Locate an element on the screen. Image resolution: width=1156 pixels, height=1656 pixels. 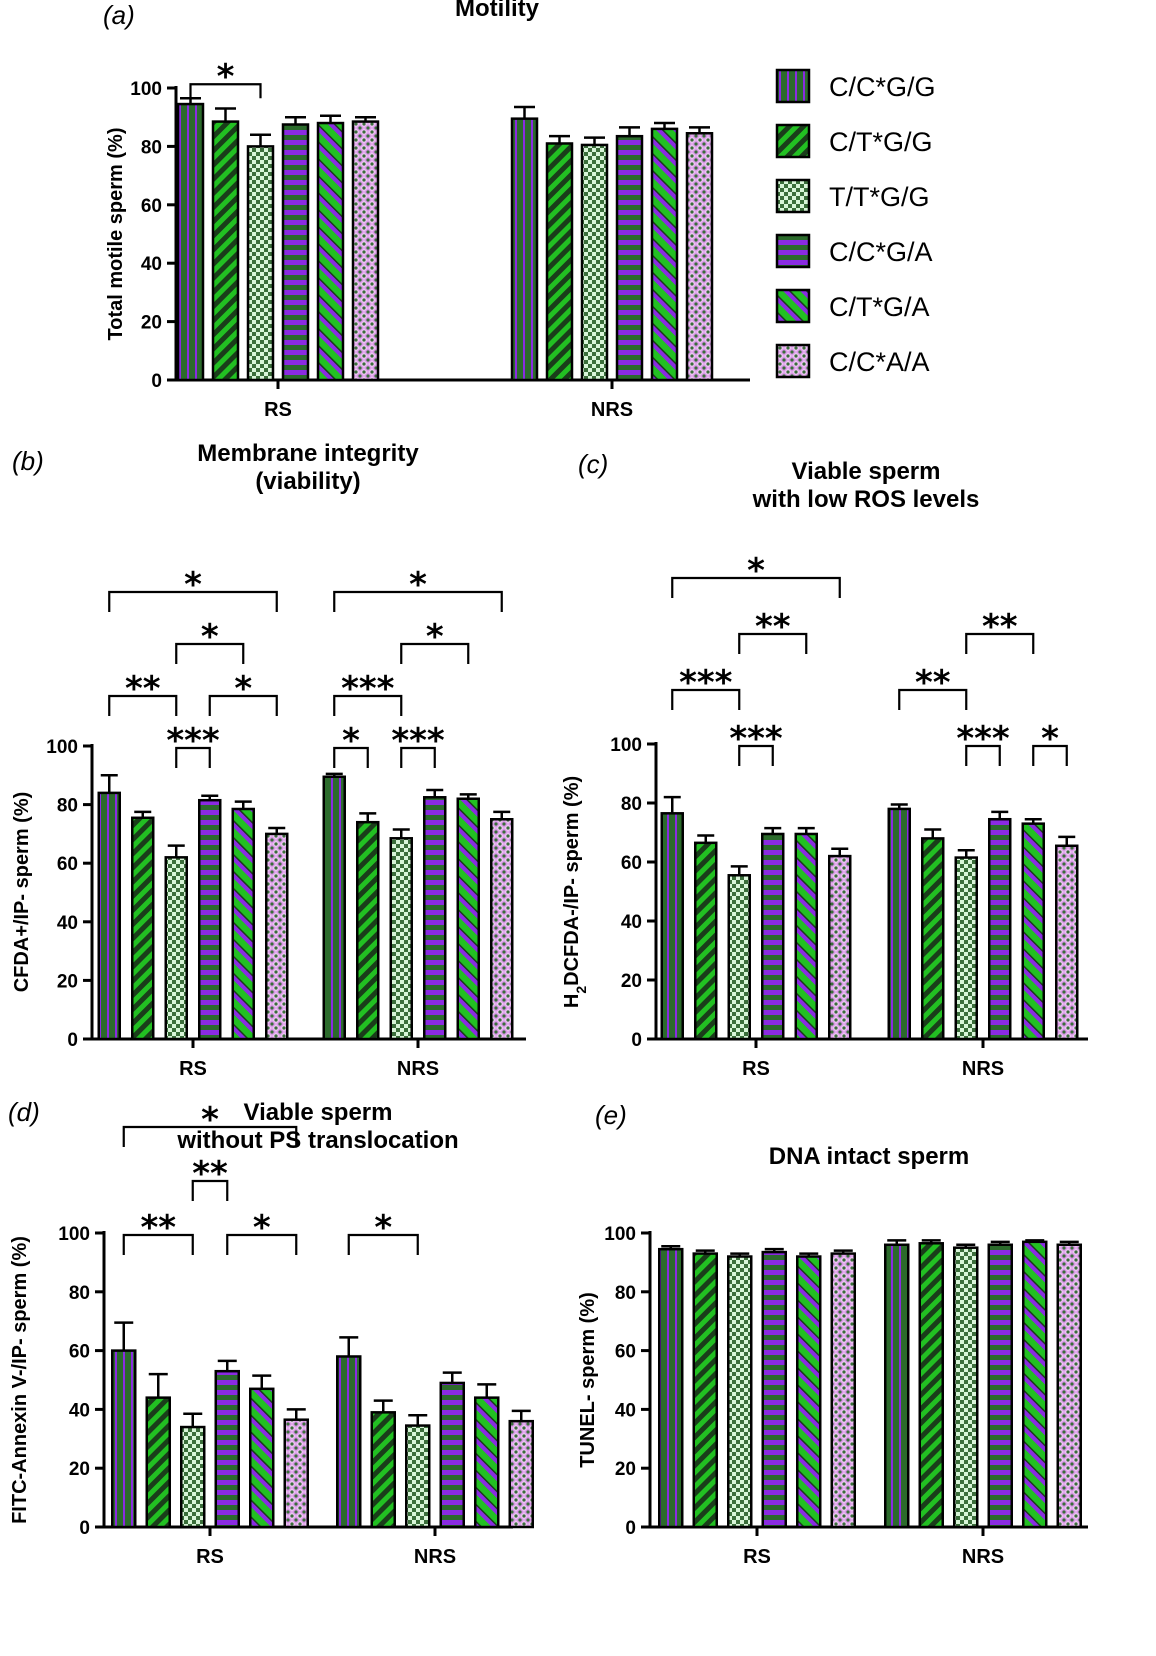
legend-label: T/T*G/G is located at coordinates (879, 197).